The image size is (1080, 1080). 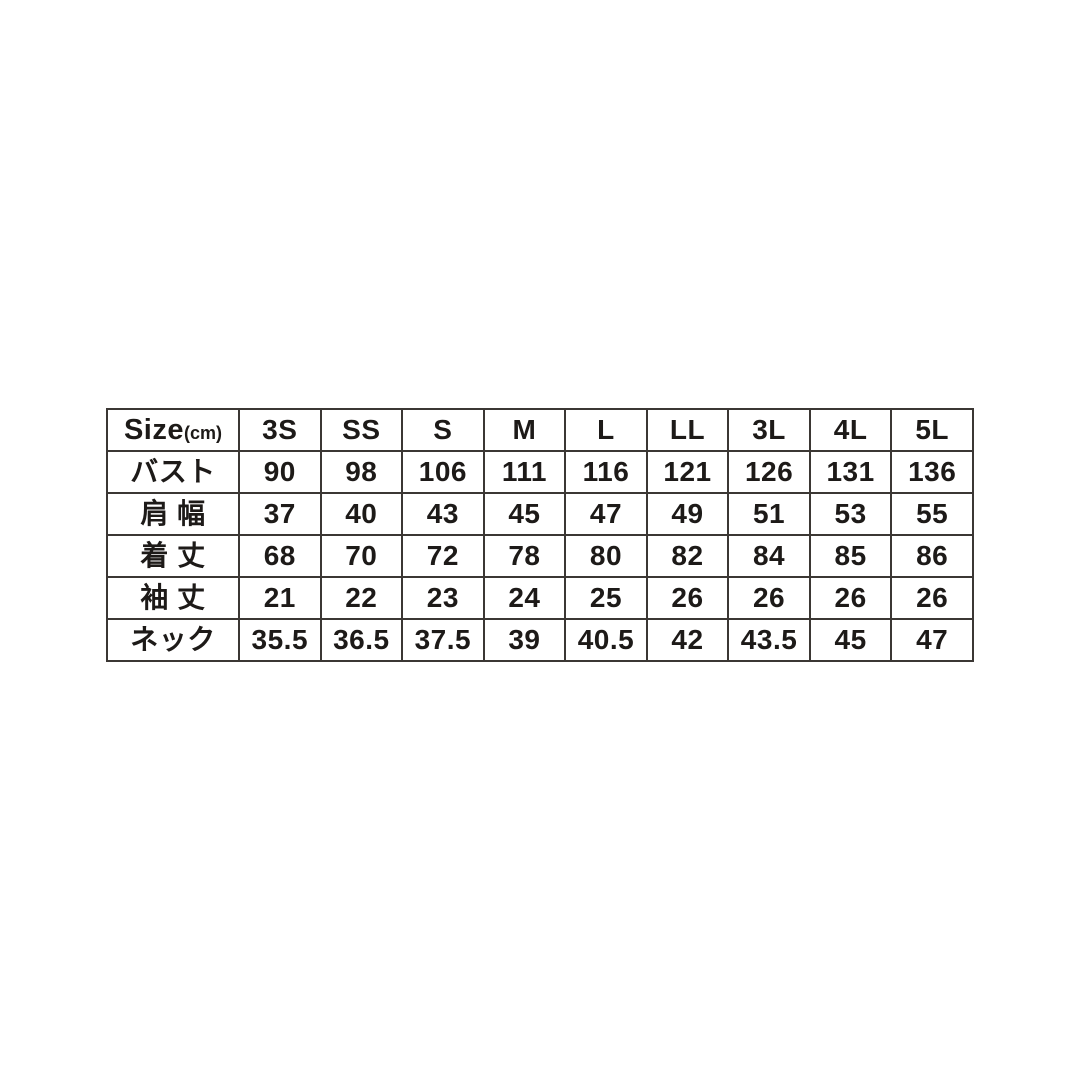 What do you see at coordinates (361, 430) in the screenshot?
I see `size-column-header: SS` at bounding box center [361, 430].